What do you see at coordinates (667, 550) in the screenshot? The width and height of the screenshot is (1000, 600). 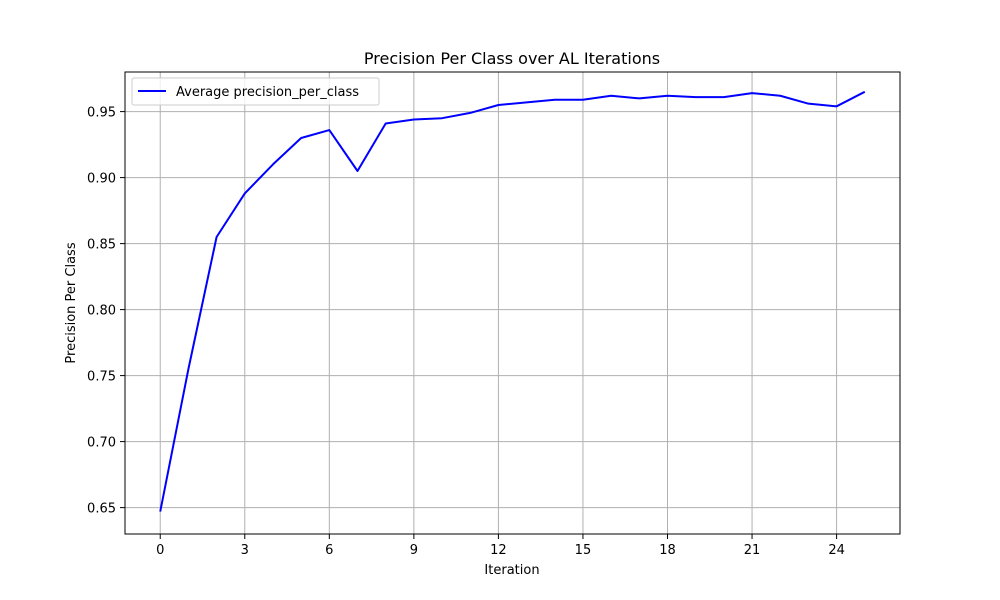 I see `x-tick-label: 18` at bounding box center [667, 550].